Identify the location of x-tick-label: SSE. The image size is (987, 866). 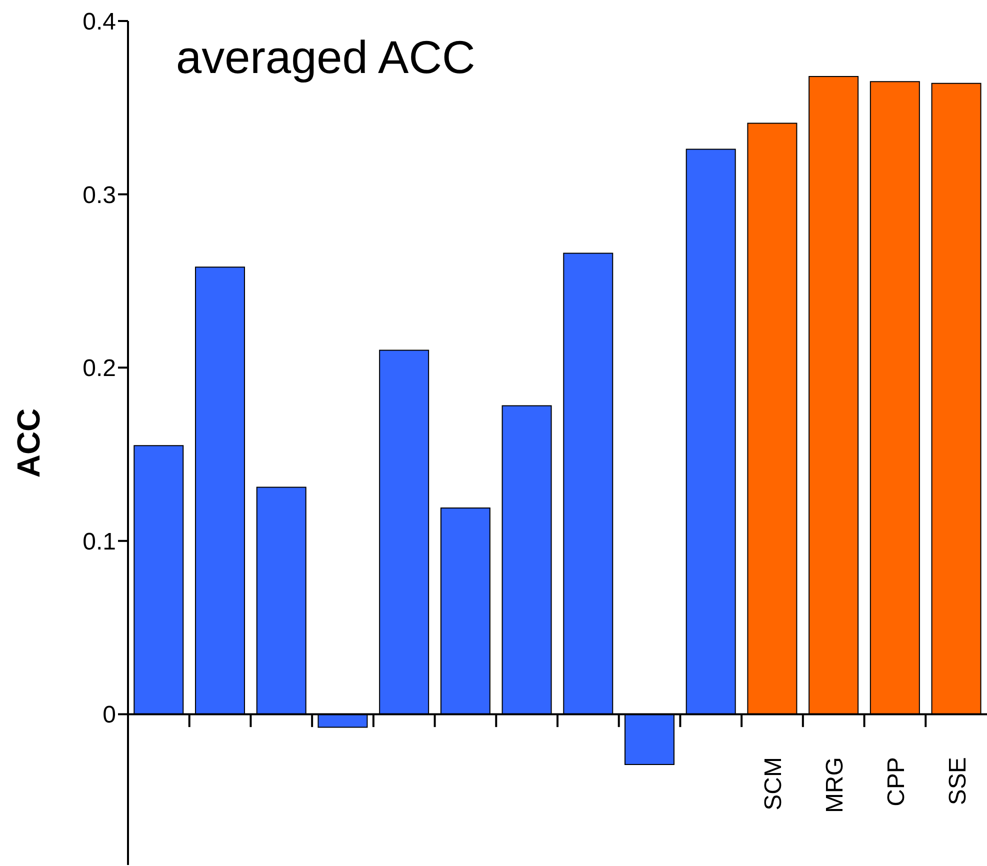
(958, 781).